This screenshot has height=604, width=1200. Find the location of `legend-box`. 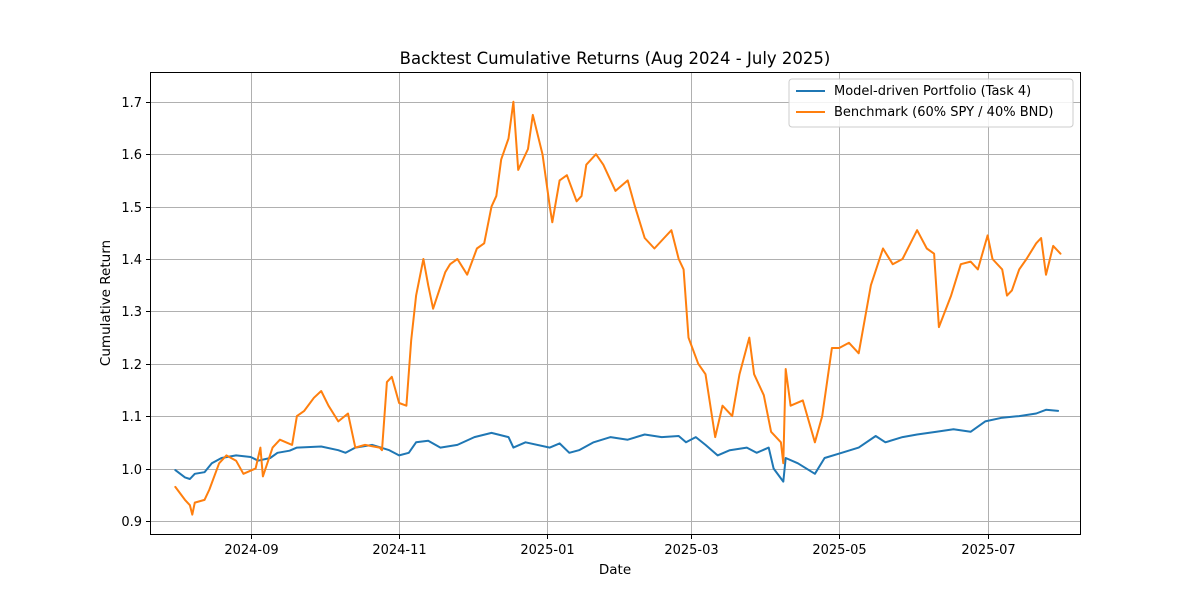

legend-box is located at coordinates (931, 103).